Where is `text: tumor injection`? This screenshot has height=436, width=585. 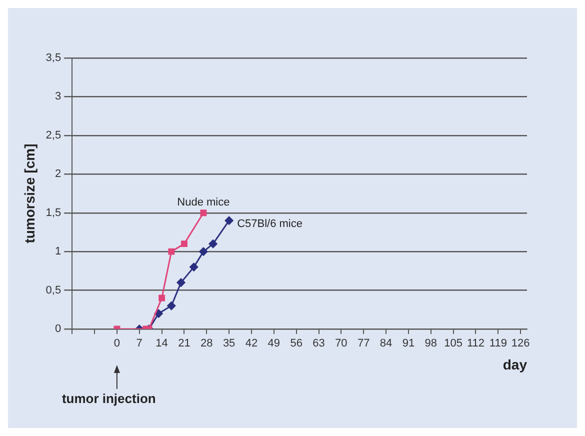 text: tumor injection is located at coordinates (109, 398).